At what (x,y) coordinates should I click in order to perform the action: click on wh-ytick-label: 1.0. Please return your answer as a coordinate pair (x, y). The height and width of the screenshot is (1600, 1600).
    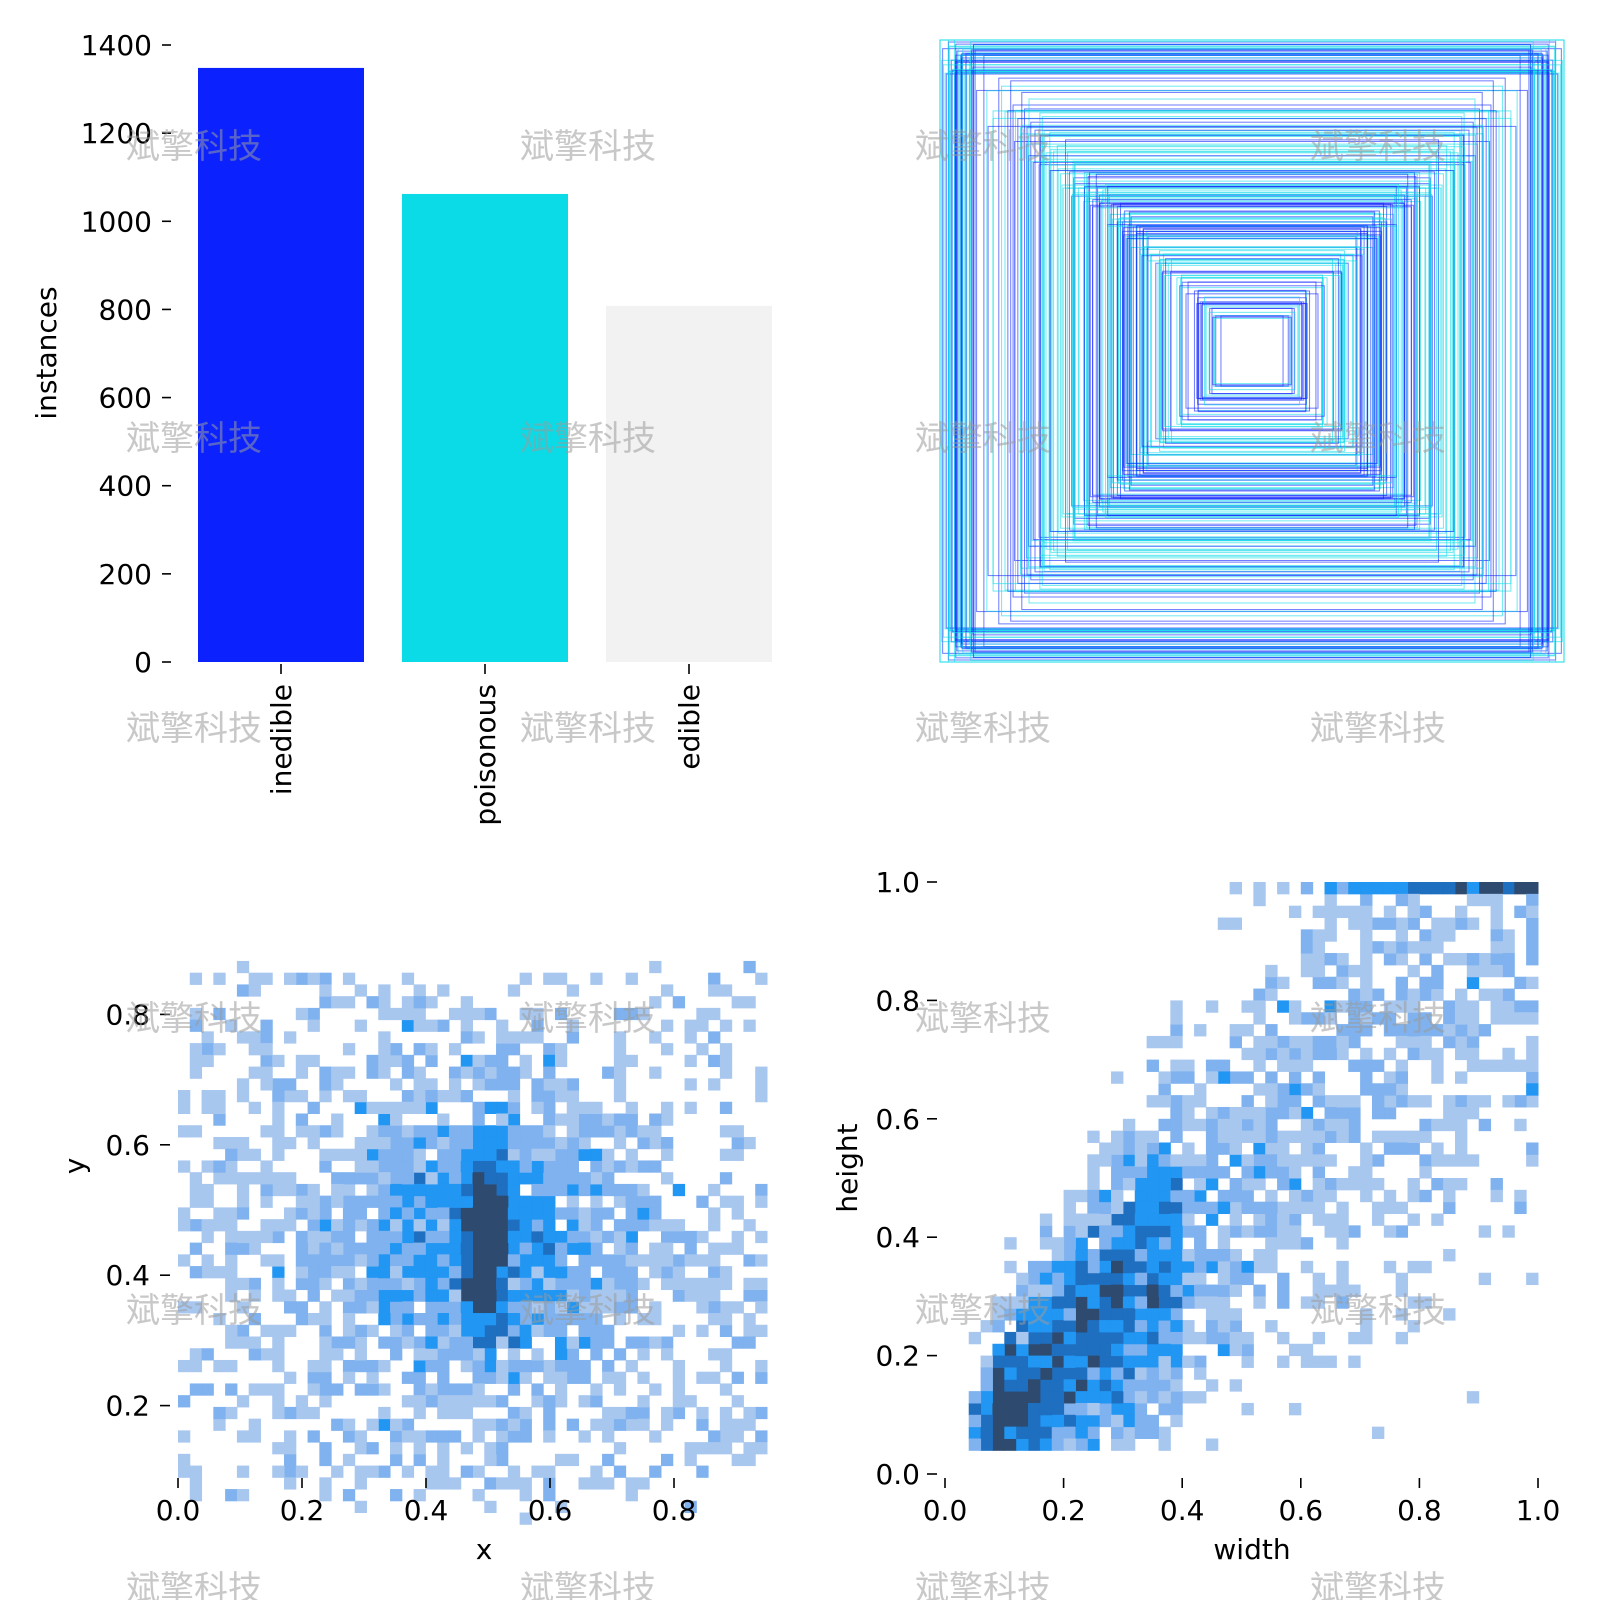
    Looking at the image, I should click on (897, 882).